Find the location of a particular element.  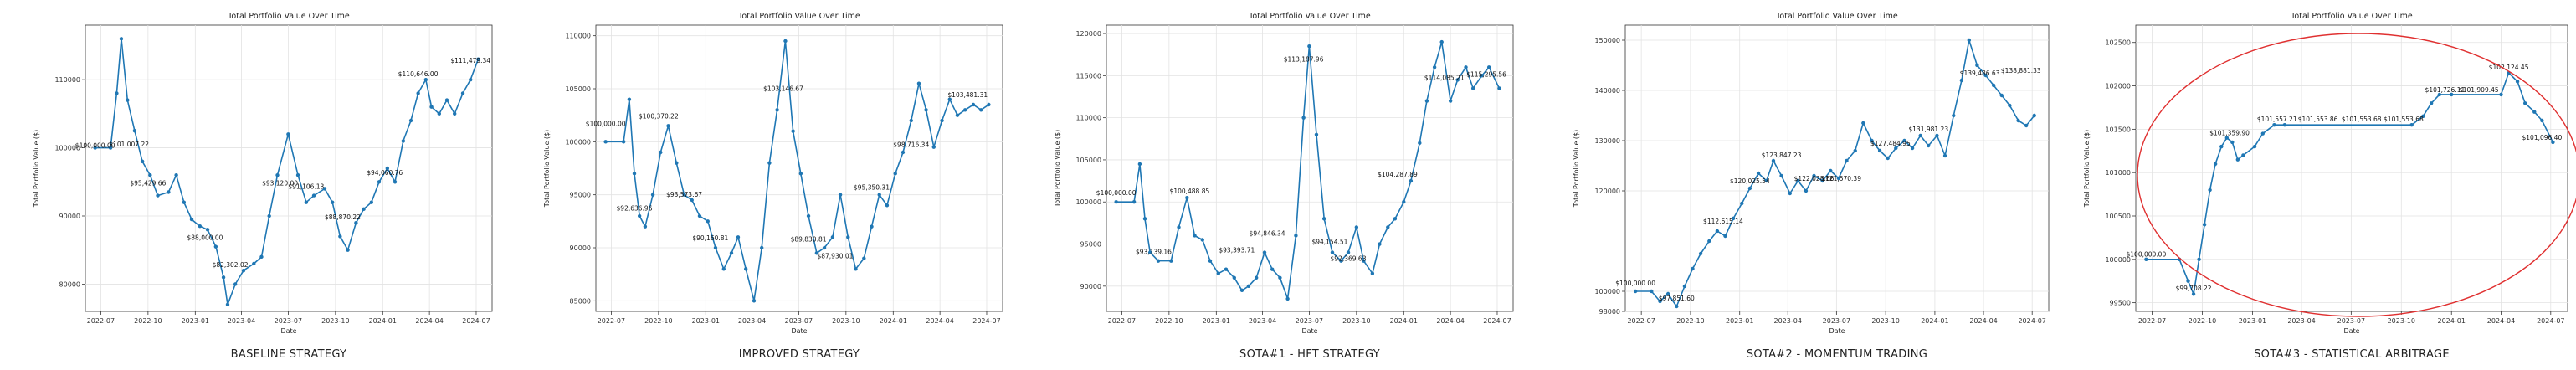

x-tick-label: 2023-04 is located at coordinates (752, 321).